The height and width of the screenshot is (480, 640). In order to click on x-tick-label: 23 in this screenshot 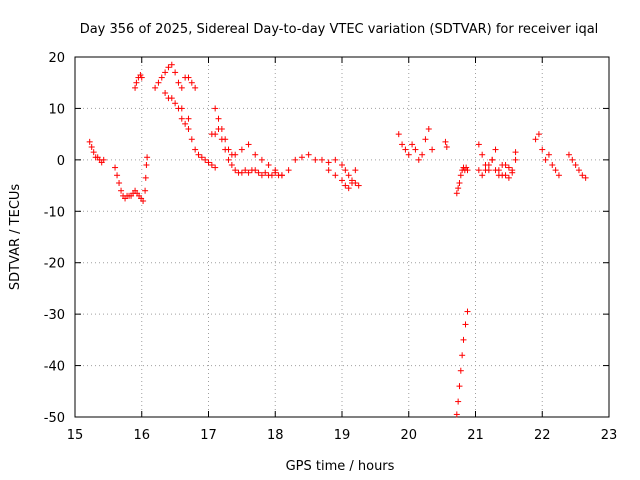, I will do `click(609, 435)`.